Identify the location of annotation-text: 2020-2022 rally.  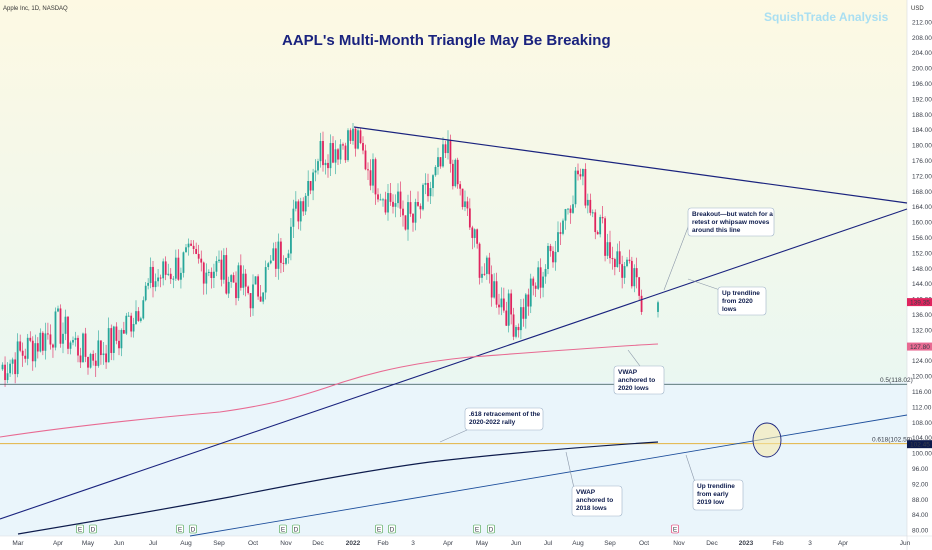
(492, 422).